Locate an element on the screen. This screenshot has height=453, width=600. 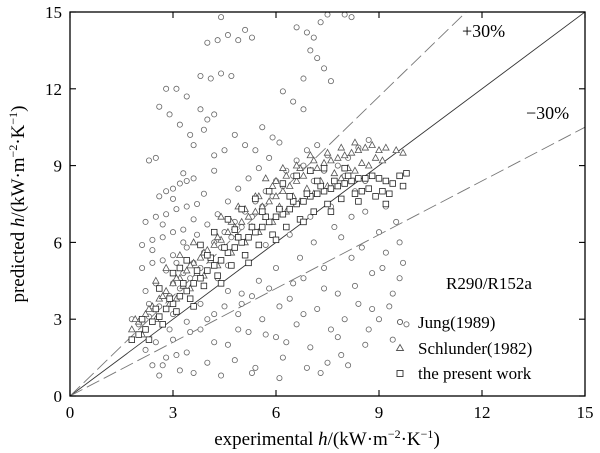
y-tick-label: 9 is located at coordinates (58, 166).